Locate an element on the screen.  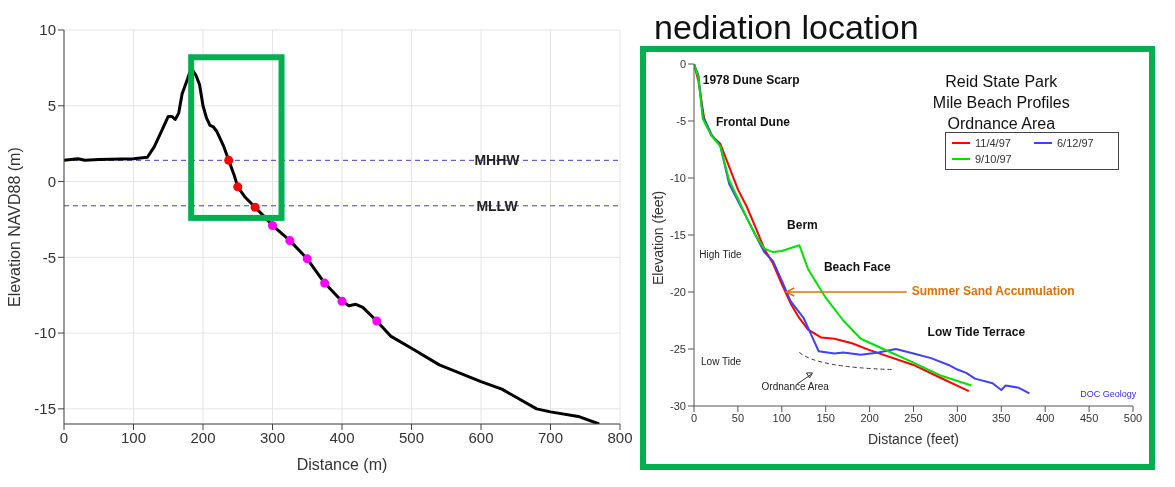
annotation: DOC Geology is located at coordinates (1108, 393).